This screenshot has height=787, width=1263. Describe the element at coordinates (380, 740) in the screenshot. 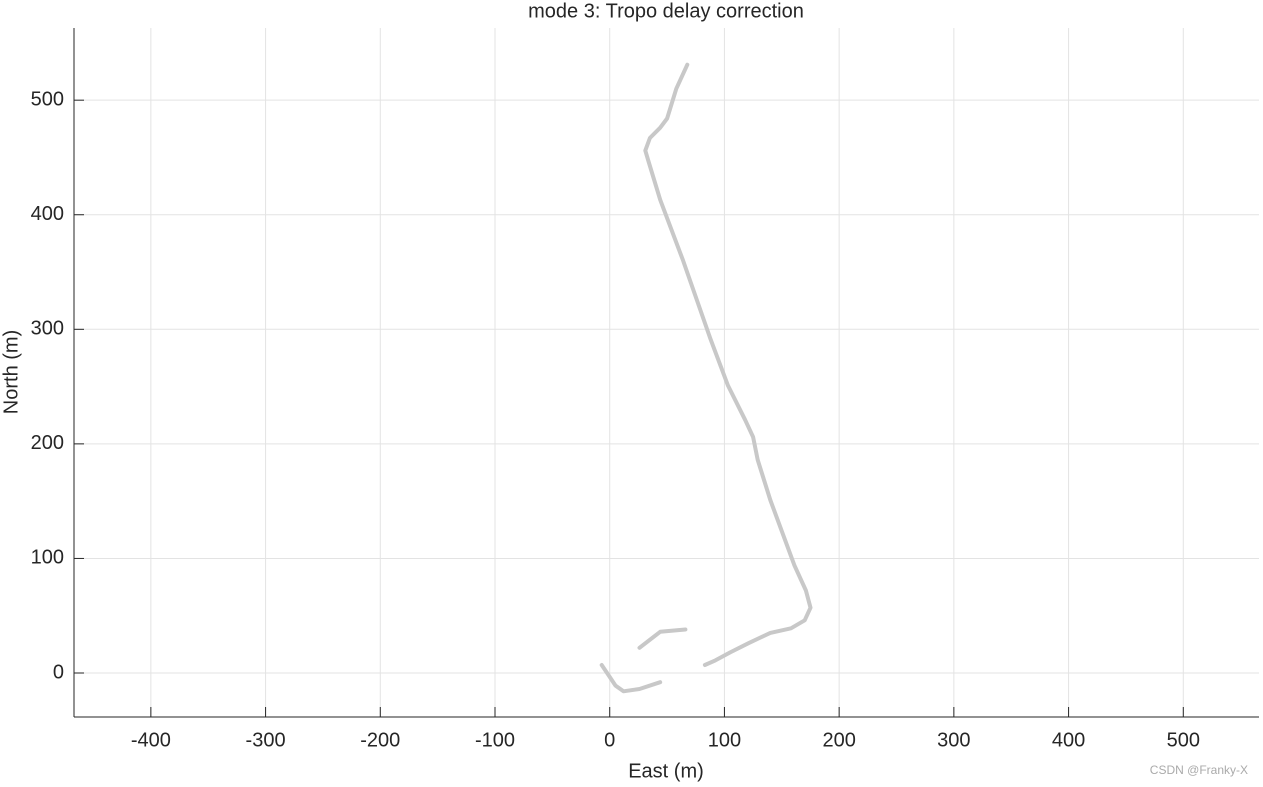

I see `x-tick-label: -200` at that location.